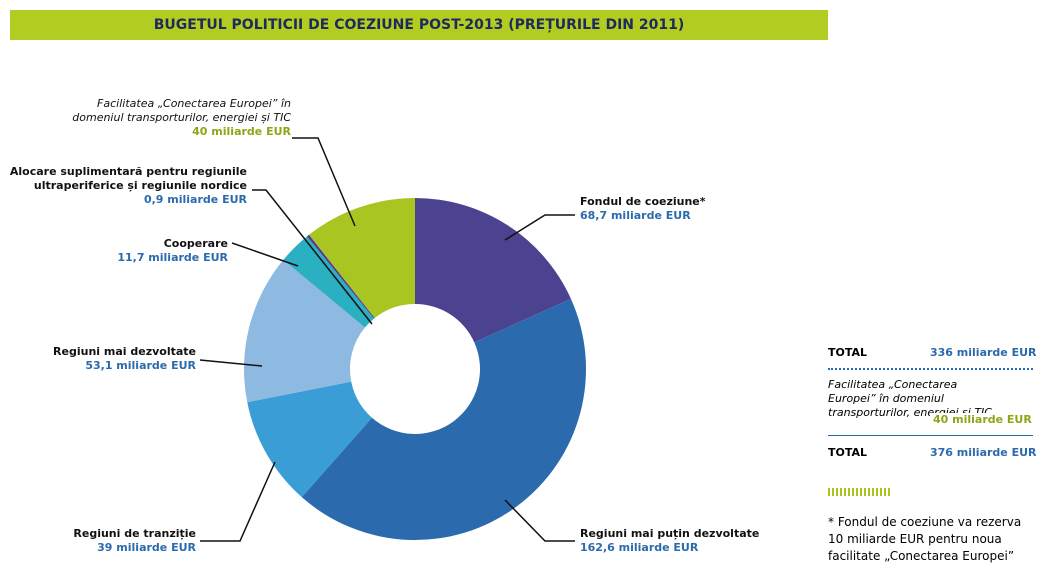  I want to click on segment-name: Cooperare, so click(195, 243).